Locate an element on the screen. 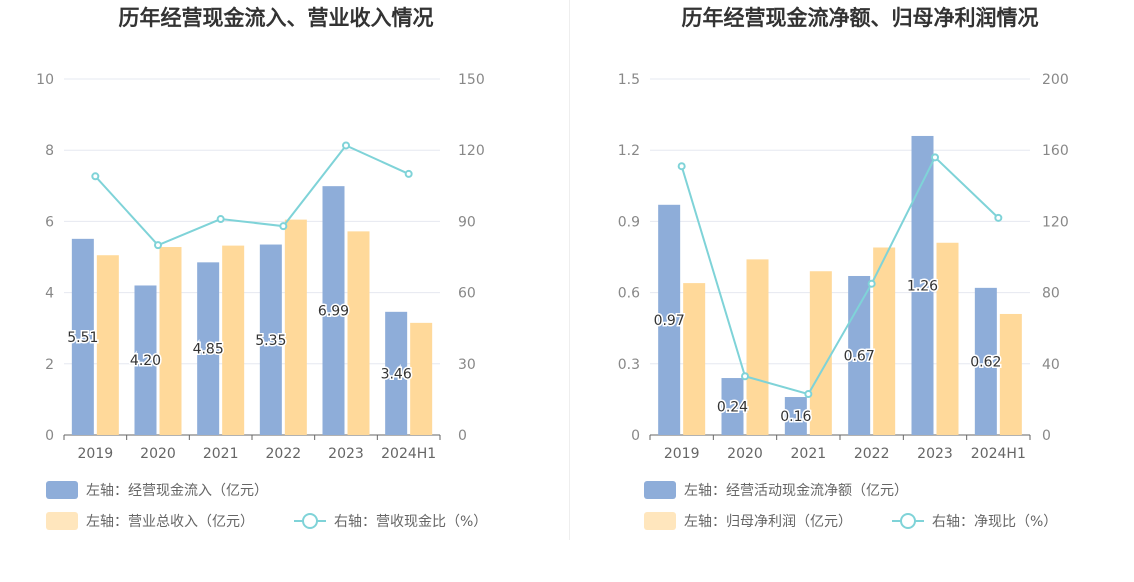 This screenshot has height=582, width=1134. right-axis-tick: 80 is located at coordinates (1051, 294).